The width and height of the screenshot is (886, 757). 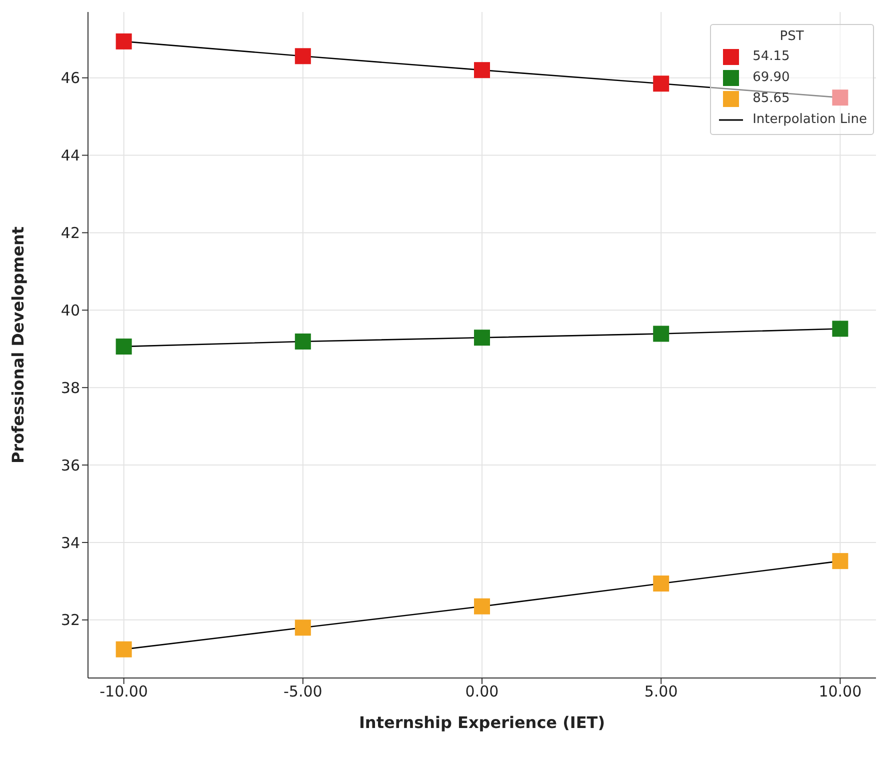 What do you see at coordinates (661, 691) in the screenshot?
I see `x-tick-label: 5.00` at bounding box center [661, 691].